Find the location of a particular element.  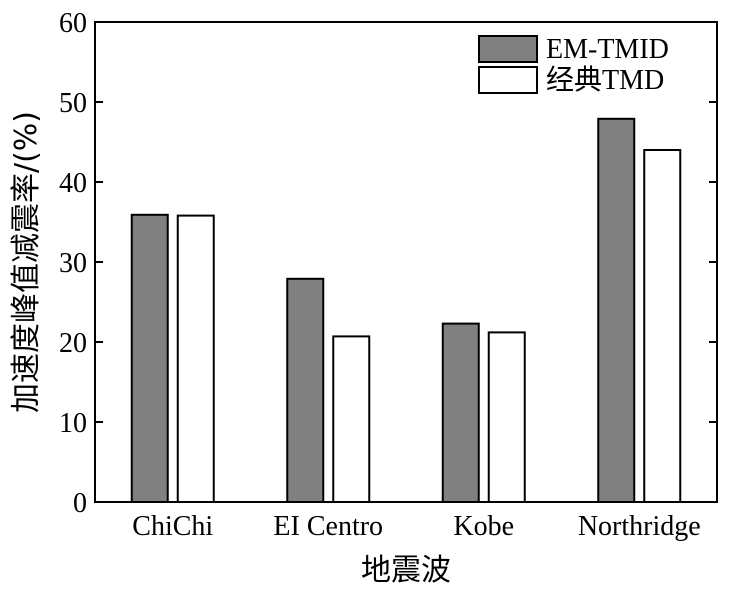

bar-classic-tmd-ei-centro is located at coordinates (351, 419).